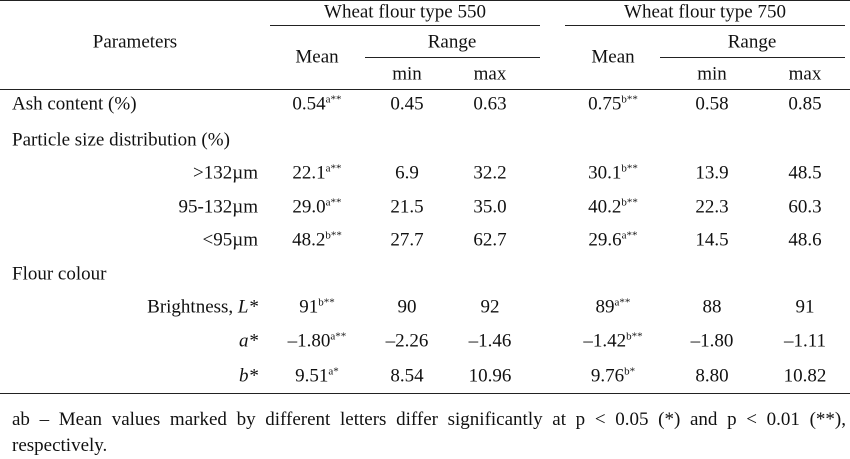  I want to click on cell-value: 92, so click(490, 307).